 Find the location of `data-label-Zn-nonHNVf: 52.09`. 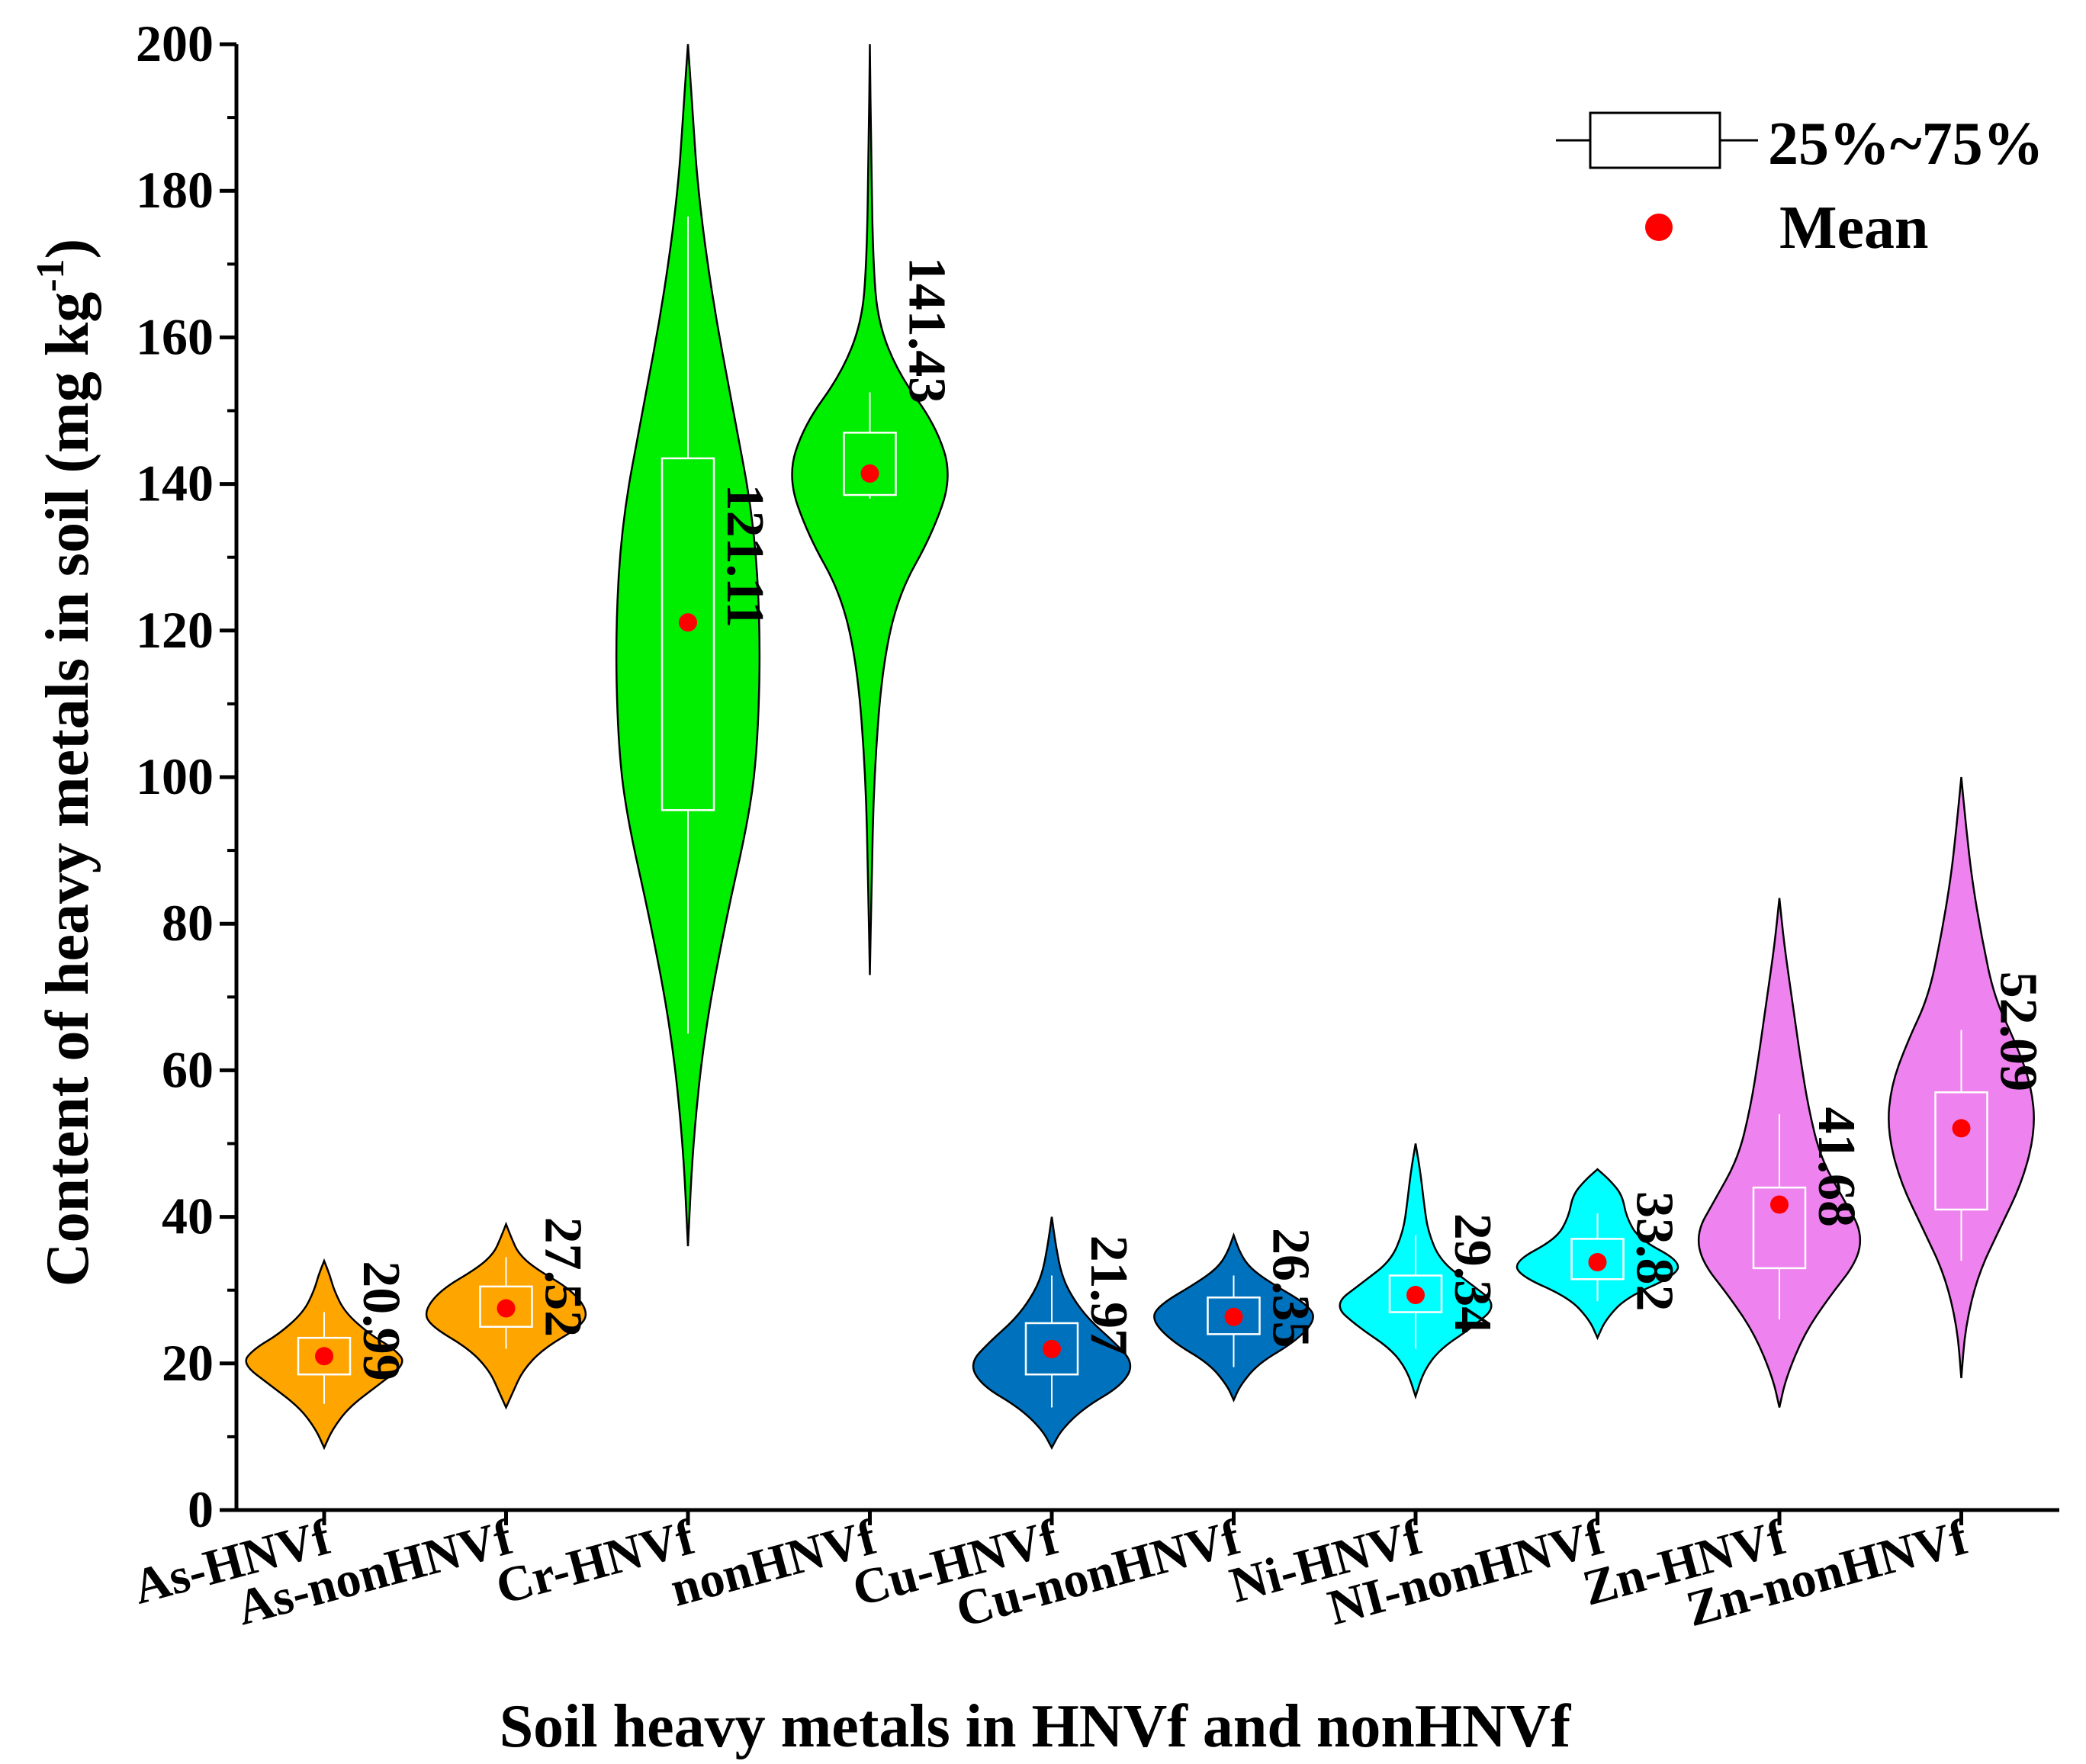

data-label-Zn-nonHNVf: 52.09 is located at coordinates (2018, 1032).